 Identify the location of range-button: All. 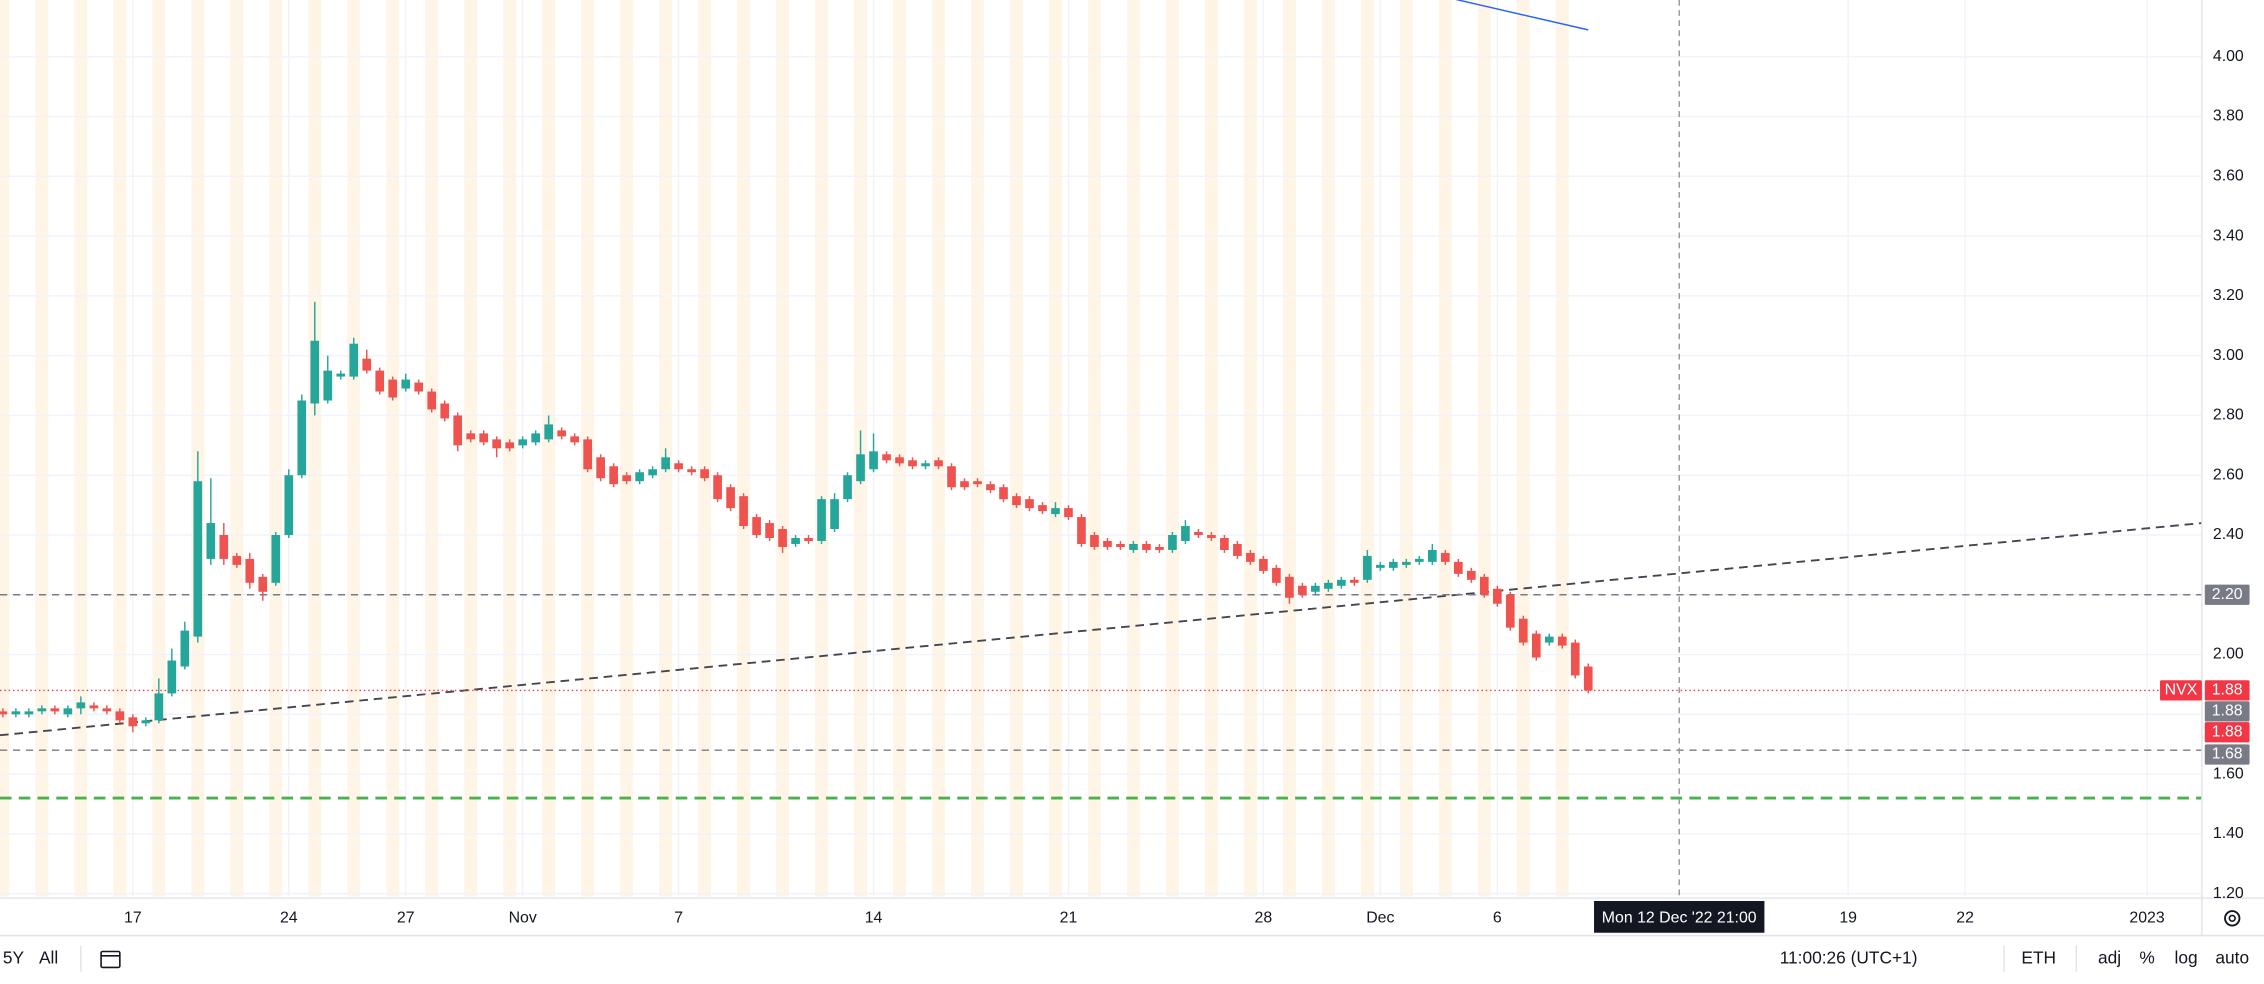
(48, 957).